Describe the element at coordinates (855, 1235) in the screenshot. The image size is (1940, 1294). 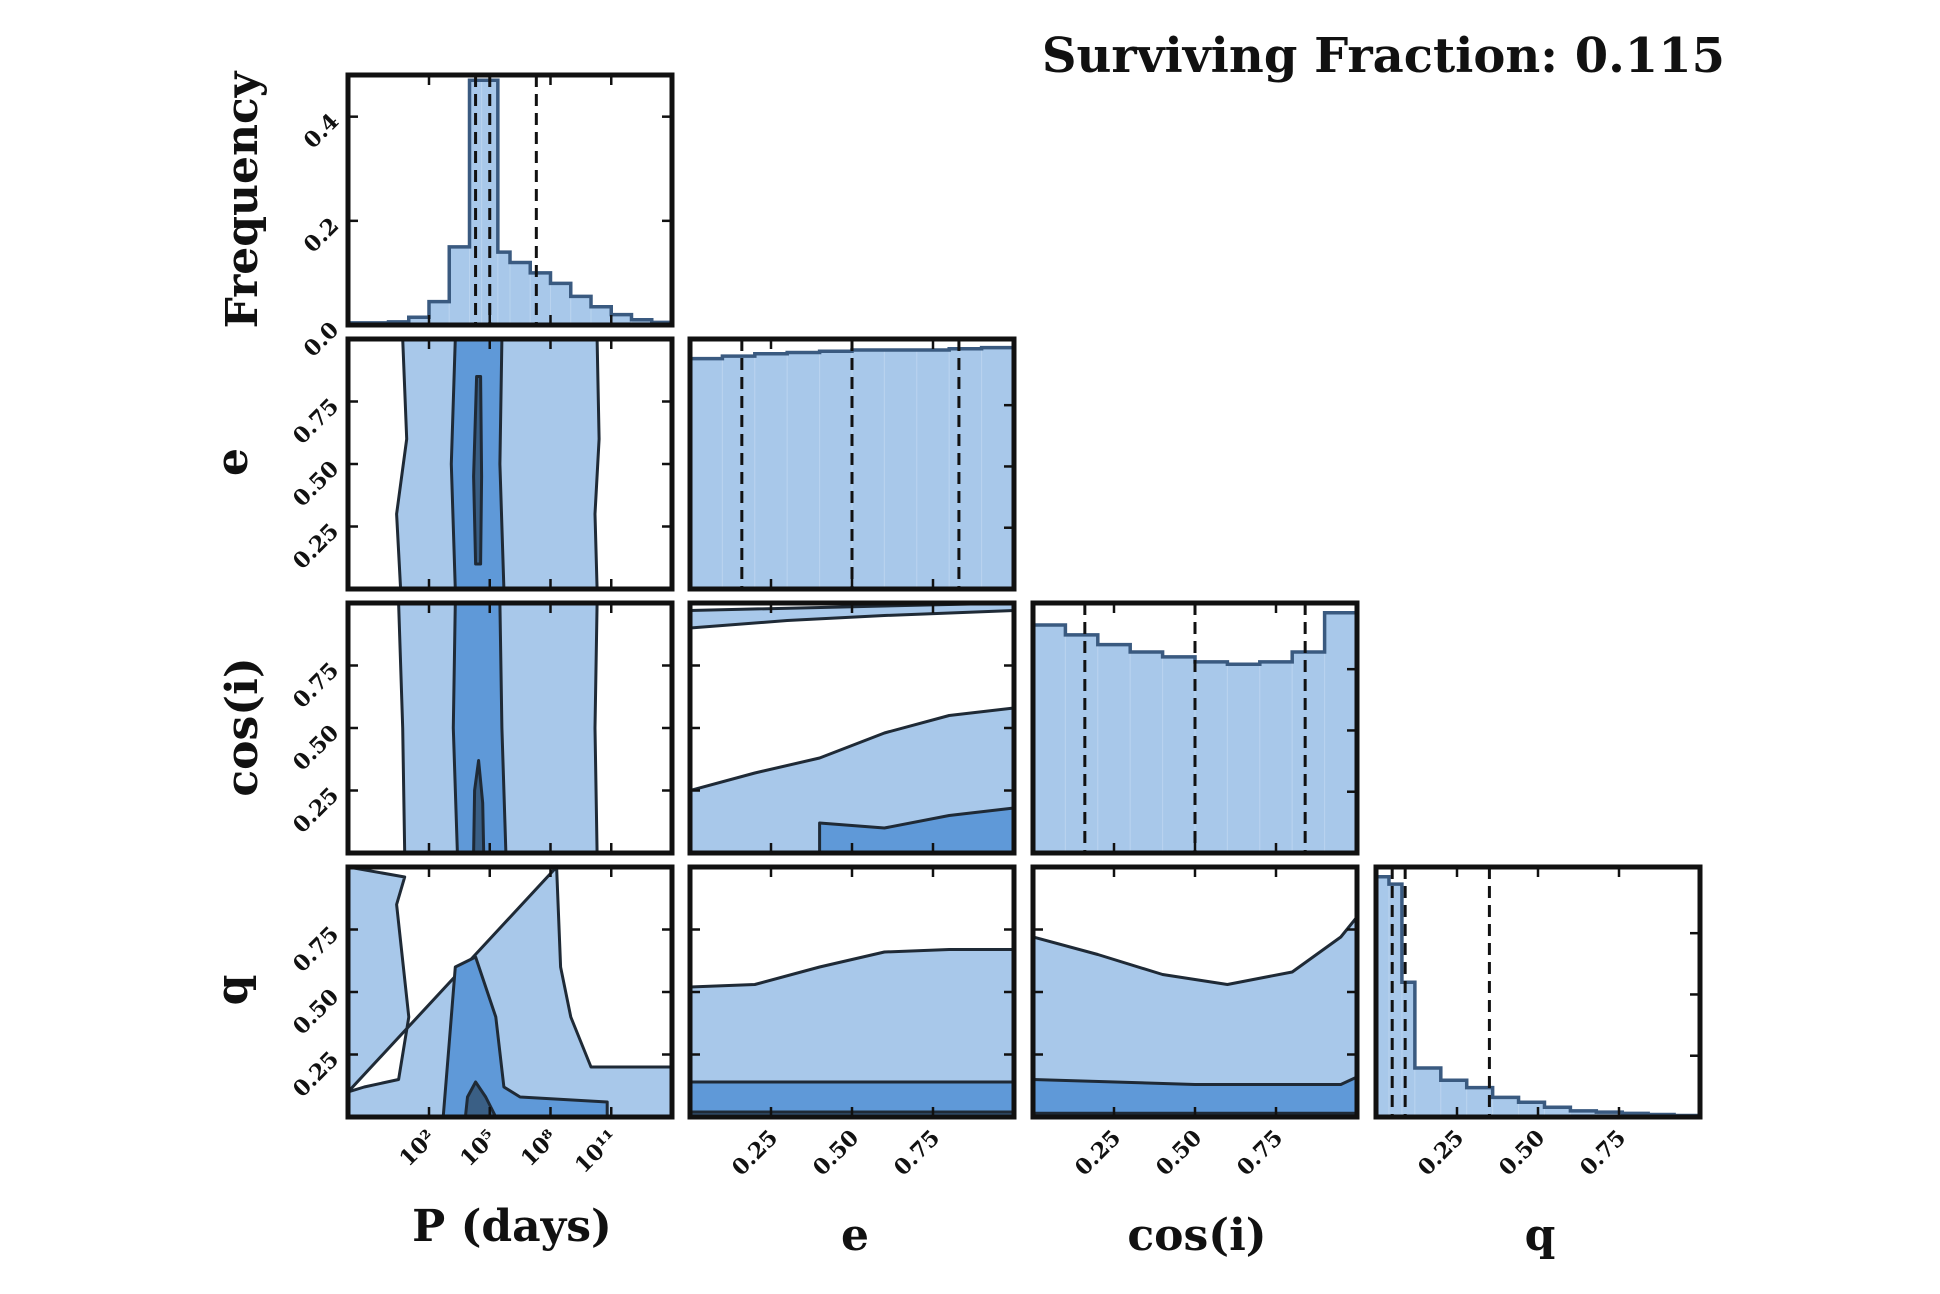
I see `e-axis-label-bottom: e` at that location.